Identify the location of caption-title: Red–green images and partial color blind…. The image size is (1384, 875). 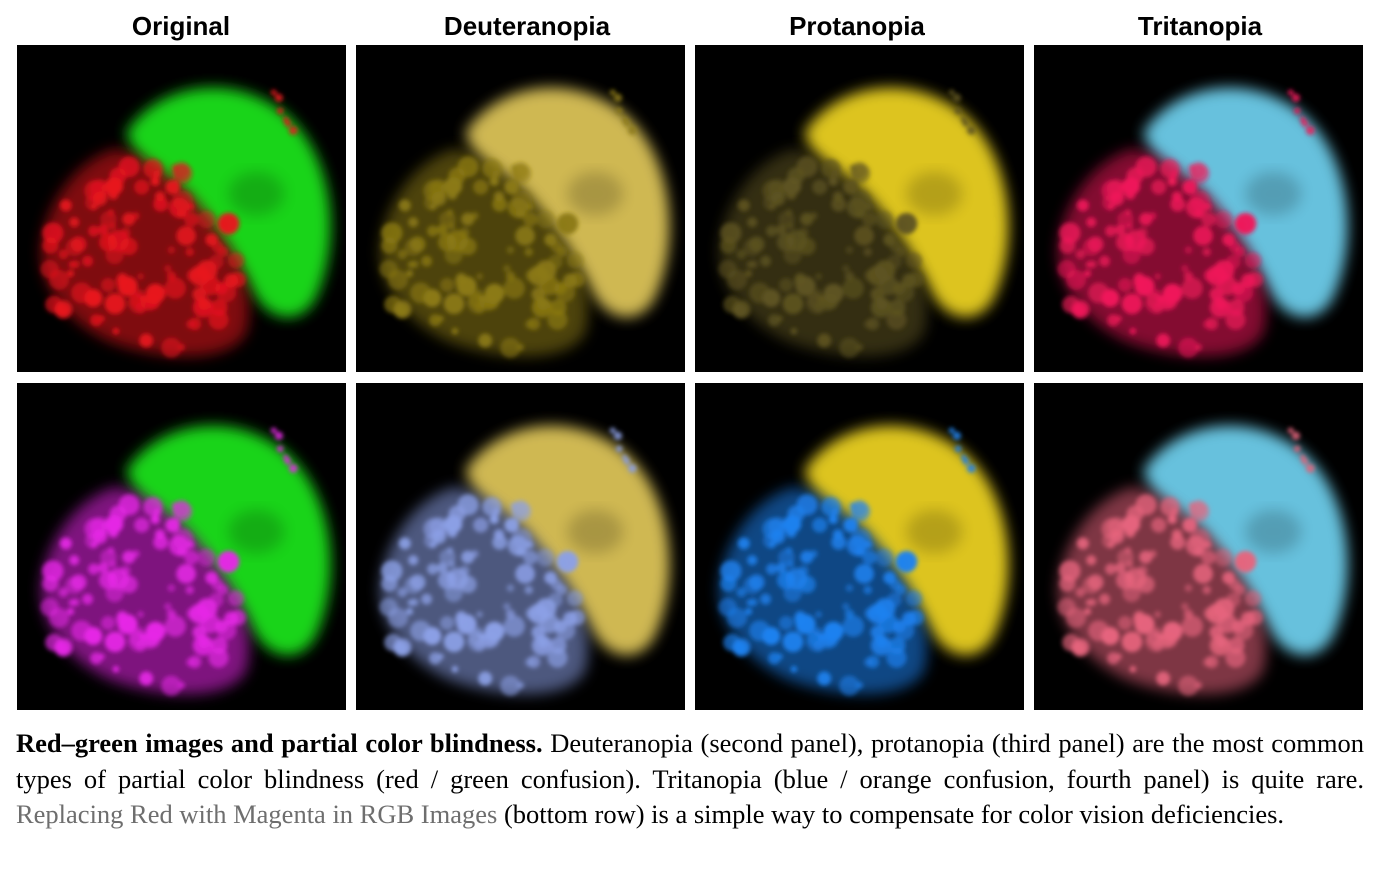
(279, 743).